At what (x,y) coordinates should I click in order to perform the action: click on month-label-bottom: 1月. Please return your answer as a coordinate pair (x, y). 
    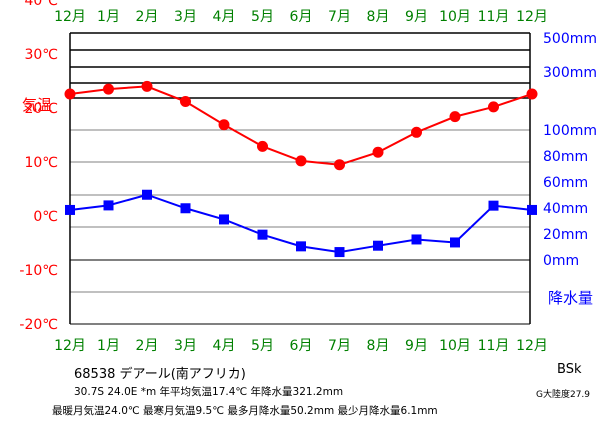
    Looking at the image, I should click on (108, 346).